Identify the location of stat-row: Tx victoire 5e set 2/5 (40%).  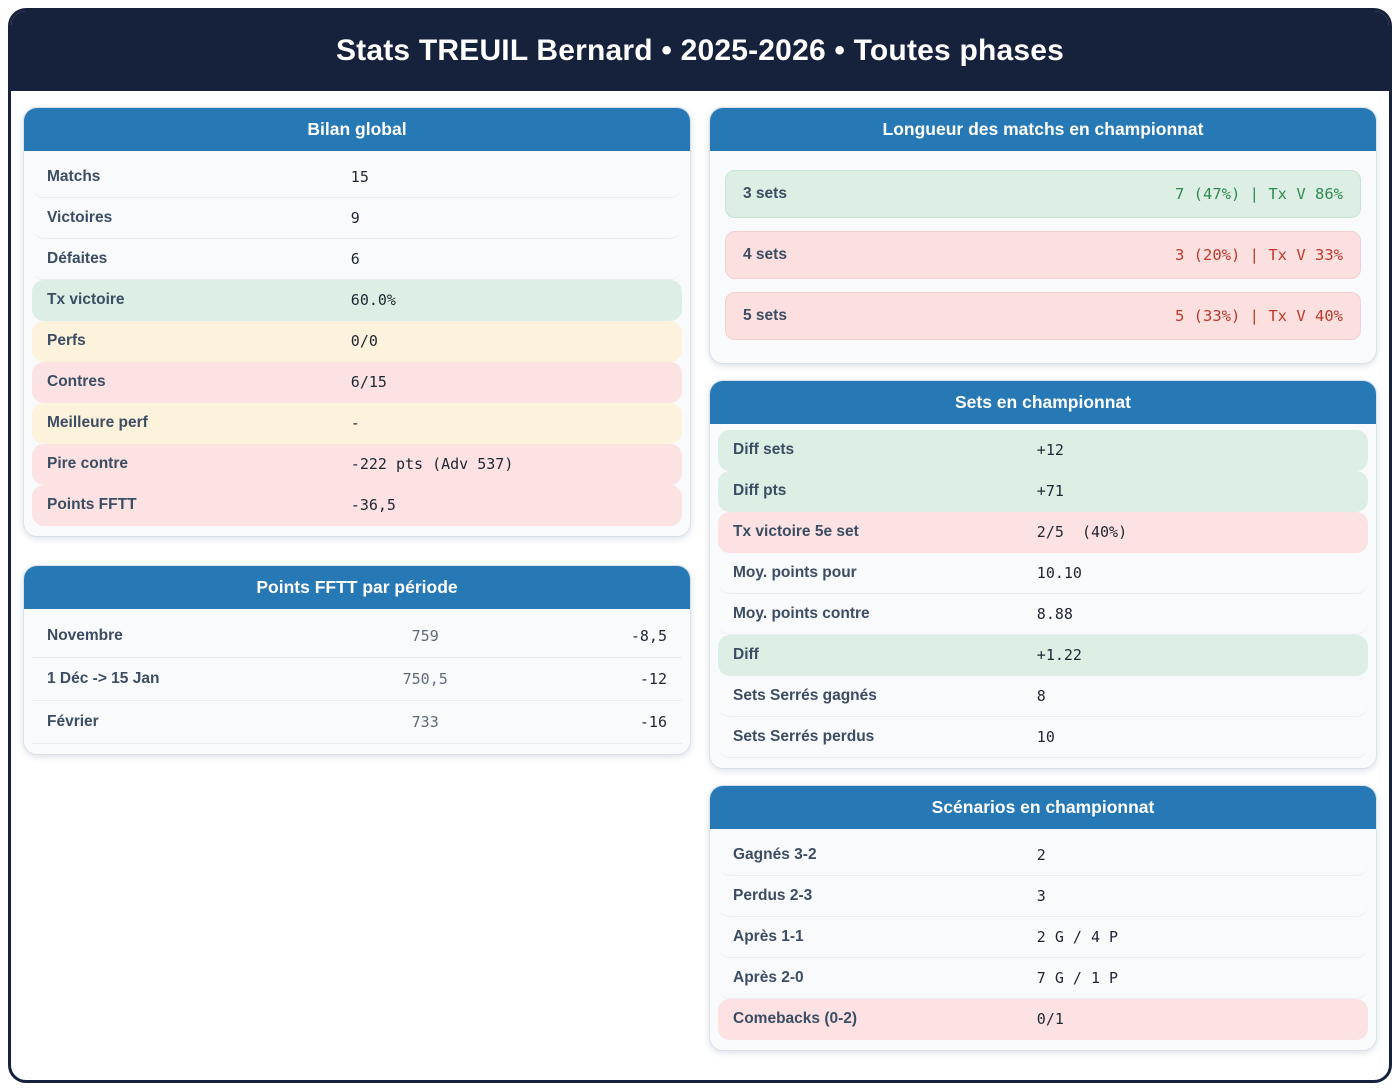
(1043, 532).